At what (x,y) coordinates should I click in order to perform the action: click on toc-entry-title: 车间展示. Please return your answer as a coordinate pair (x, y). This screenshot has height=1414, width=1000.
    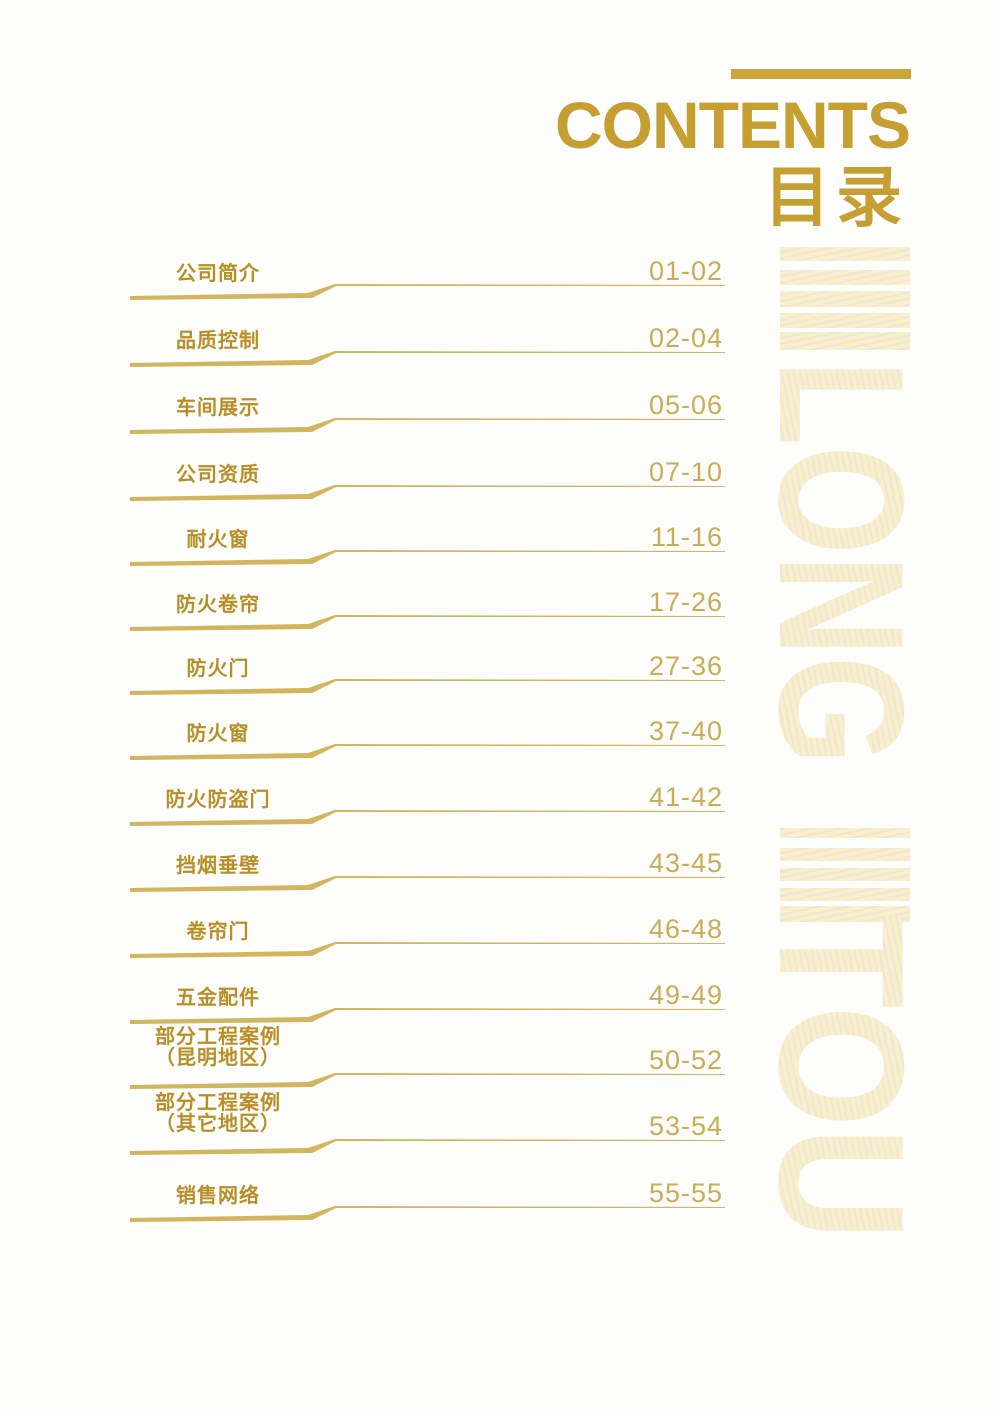
    Looking at the image, I should click on (218, 407).